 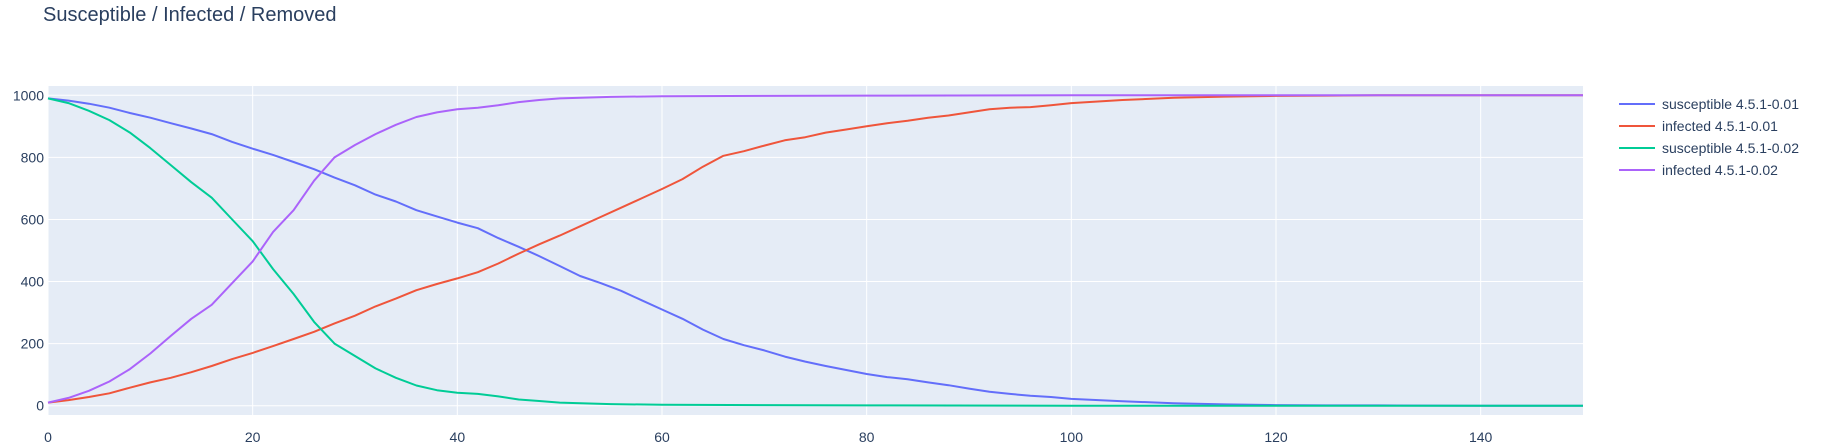 What do you see at coordinates (1730, 104) in the screenshot?
I see `legend-label-0: susceptible 4.5.1-0.01` at bounding box center [1730, 104].